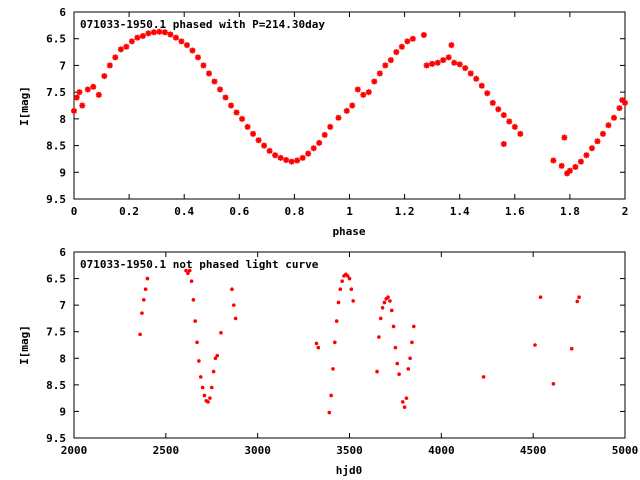 The image size is (640, 480). What do you see at coordinates (56, 146) in the screenshot?
I see `phased-y-tick-label: 8.5` at bounding box center [56, 146].